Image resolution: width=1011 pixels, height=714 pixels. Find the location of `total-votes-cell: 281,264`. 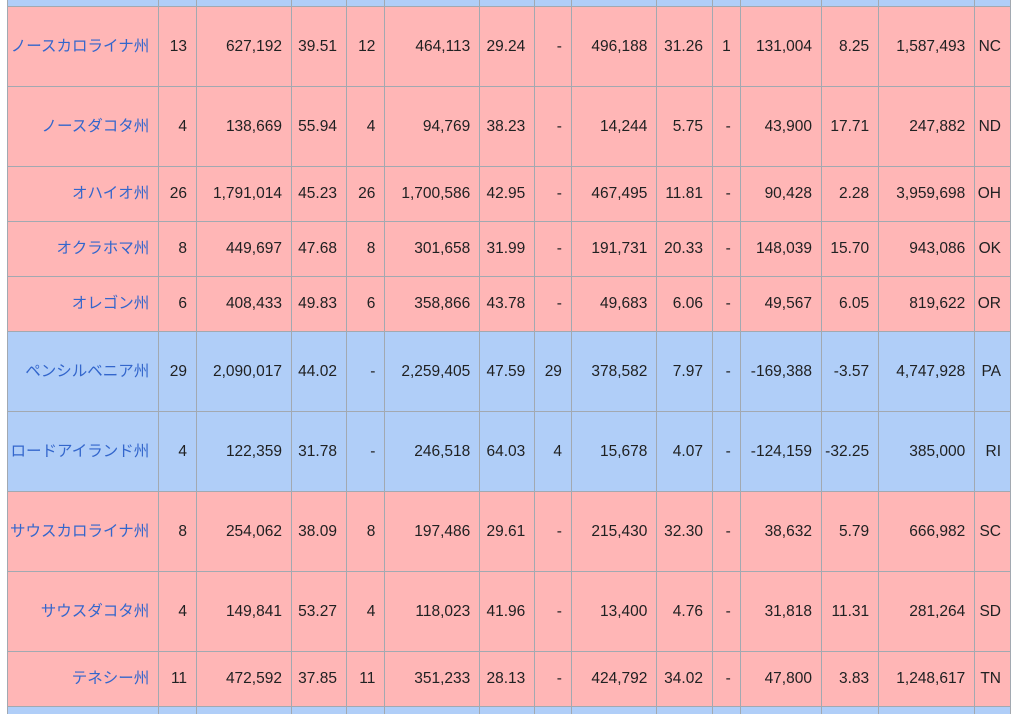

total-votes-cell: 281,264 is located at coordinates (927, 611).